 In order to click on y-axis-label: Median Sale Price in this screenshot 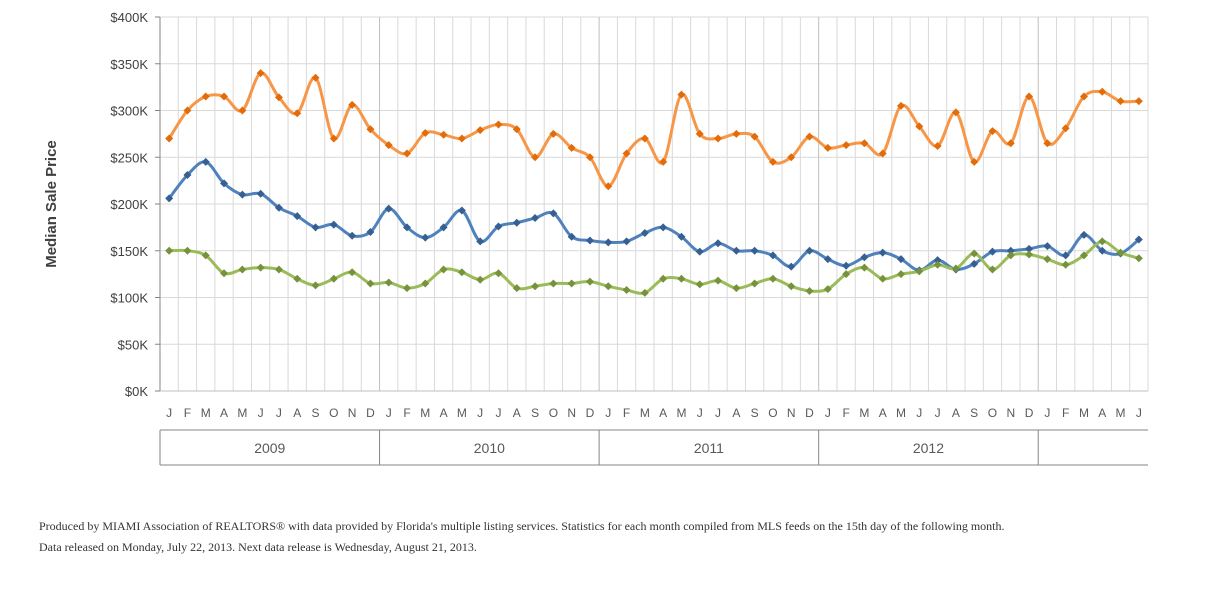, I will do `click(51, 204)`.